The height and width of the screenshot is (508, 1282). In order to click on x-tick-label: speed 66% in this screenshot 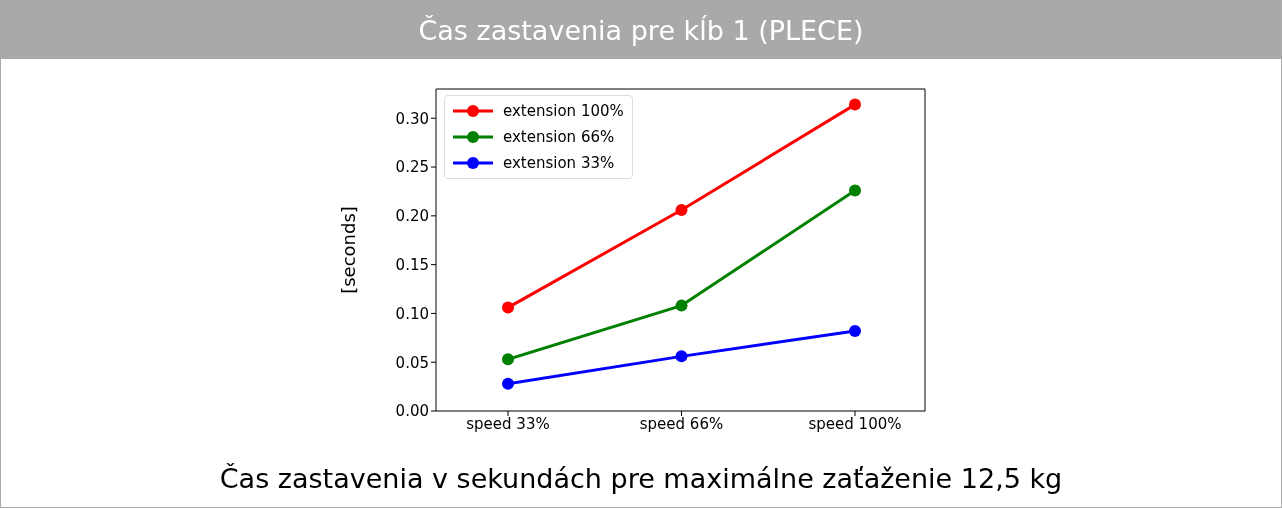, I will do `click(681, 423)`.